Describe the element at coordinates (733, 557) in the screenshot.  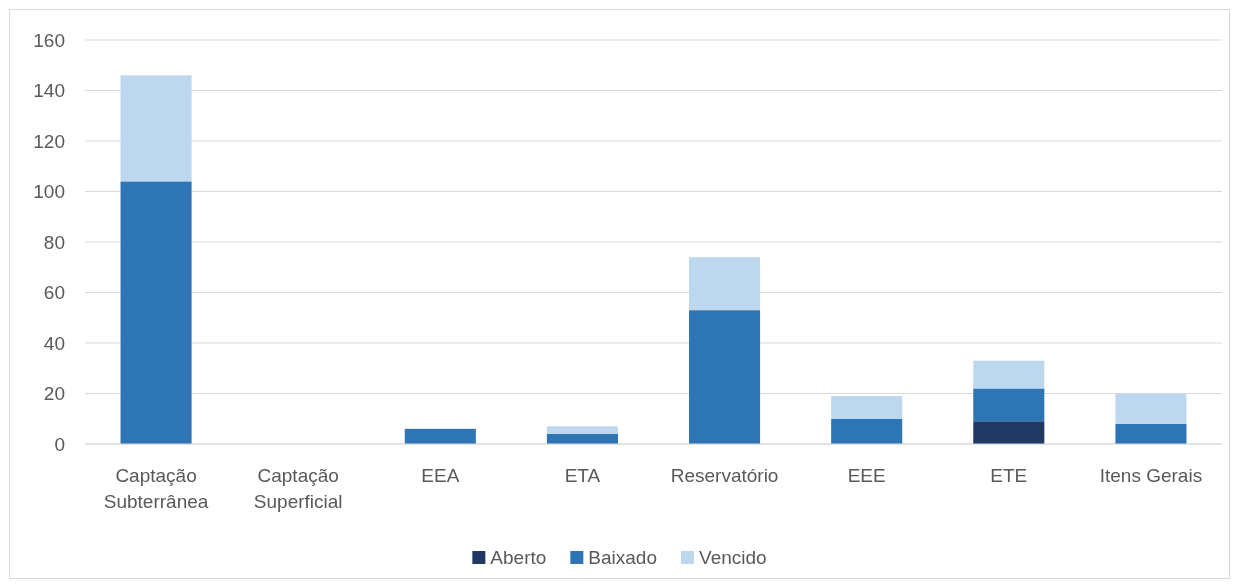
I see `legend-label: Vencido` at that location.